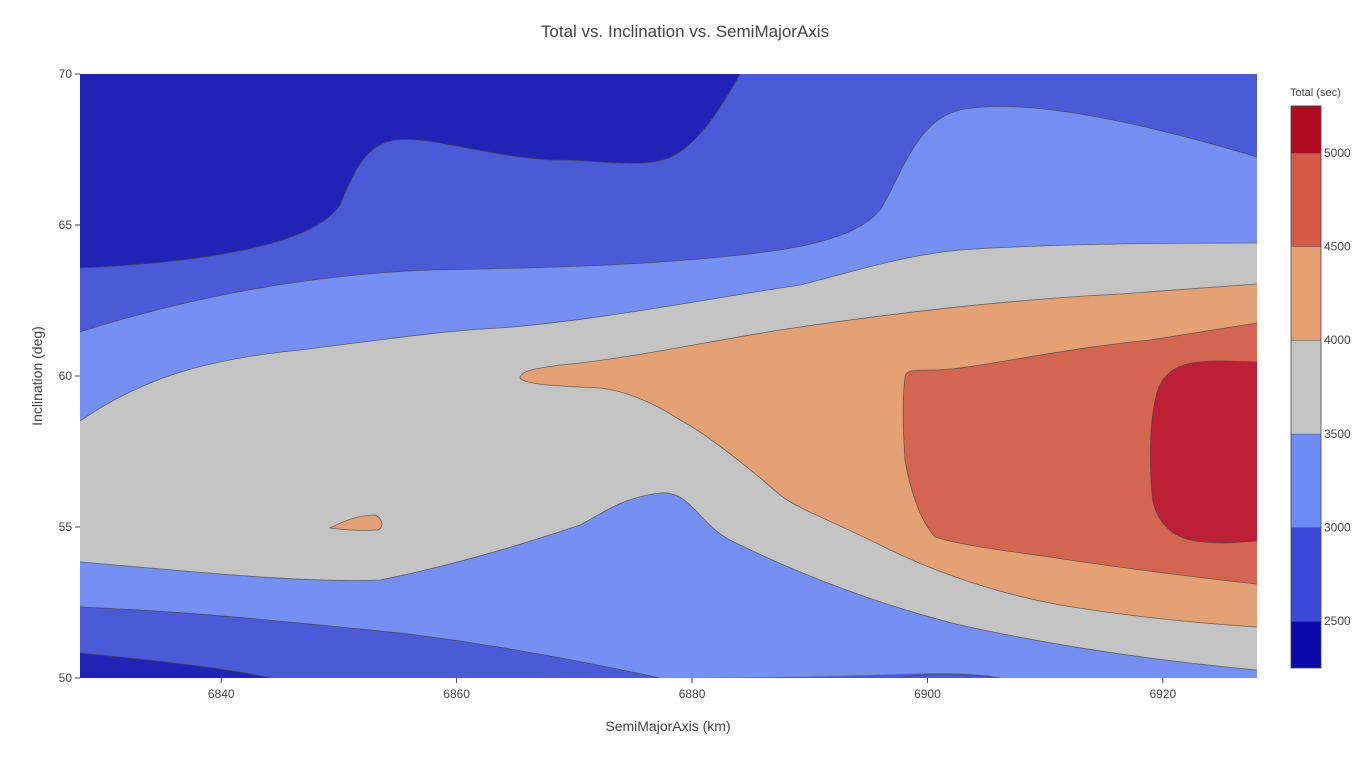  What do you see at coordinates (175, 665) in the screenshot?
I see `contour-region-below-2500-bottom` at bounding box center [175, 665].